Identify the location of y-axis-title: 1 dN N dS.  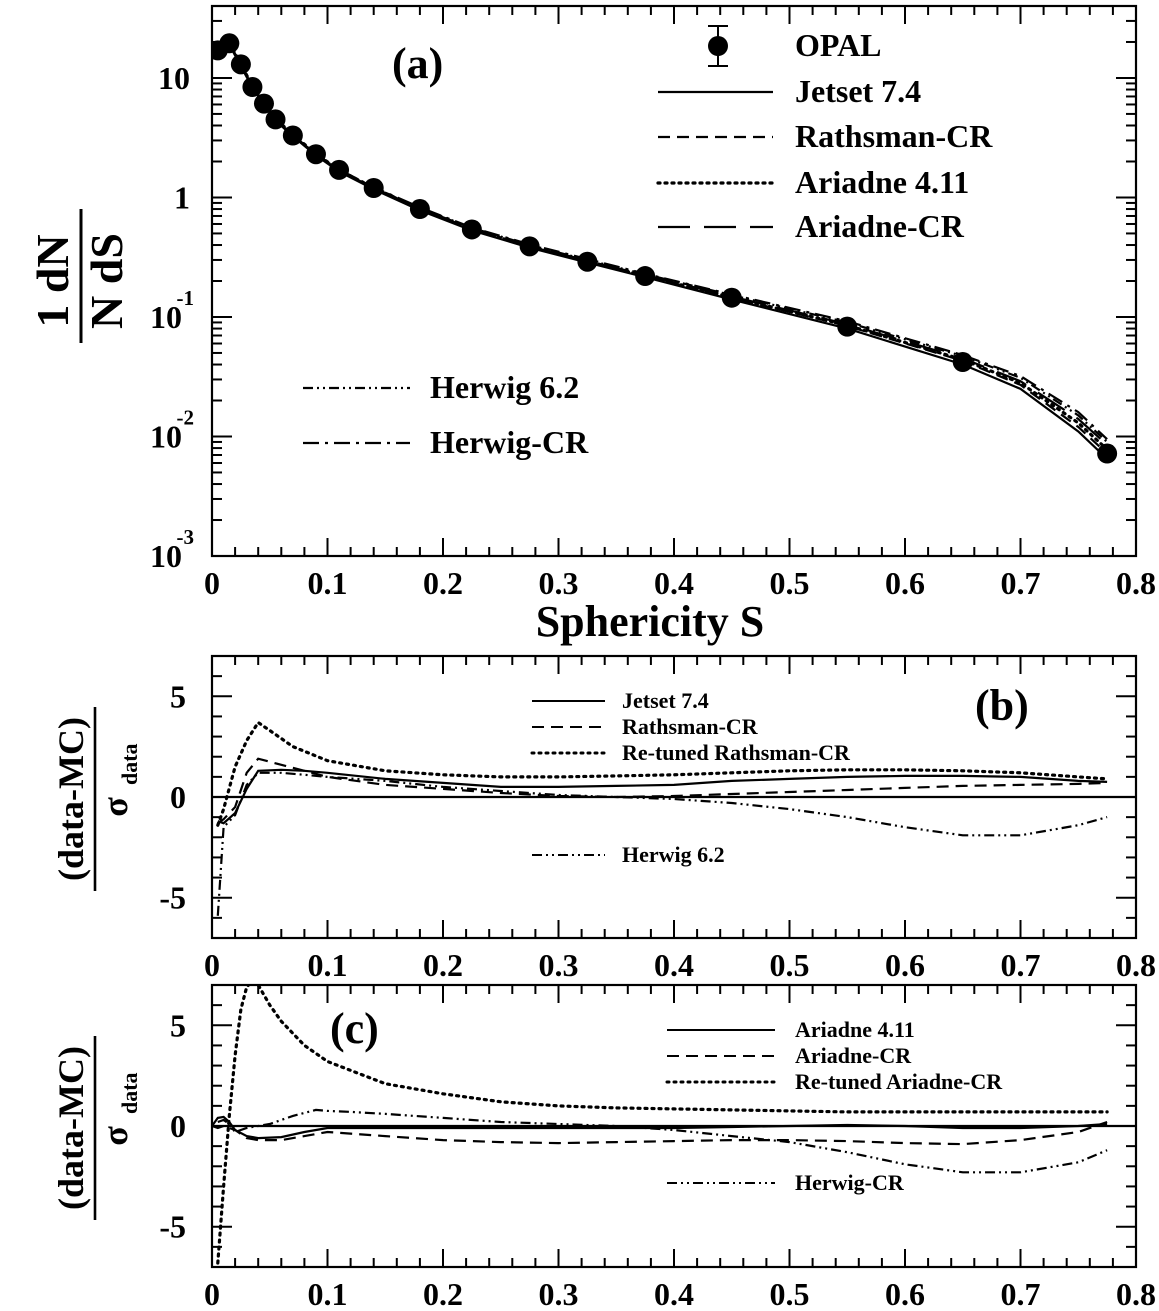
(79, 276).